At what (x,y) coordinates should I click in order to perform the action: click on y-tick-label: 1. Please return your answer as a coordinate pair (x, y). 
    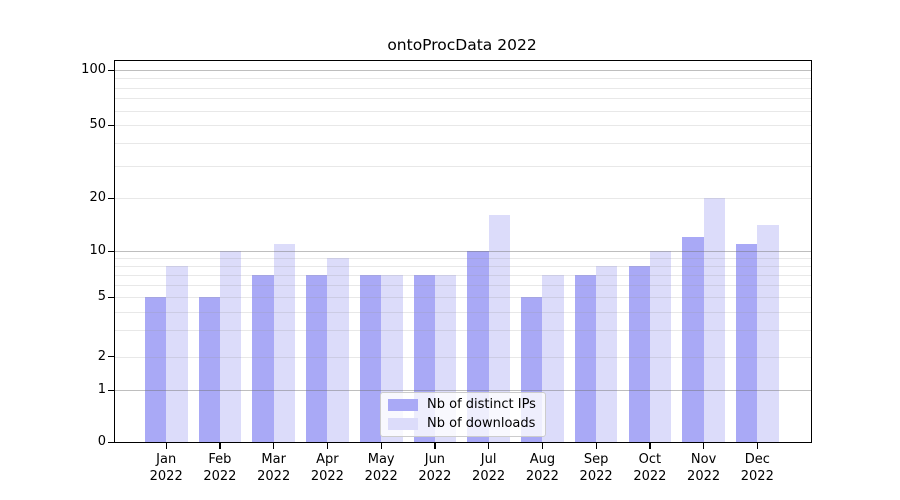
    Looking at the image, I should click on (101, 389).